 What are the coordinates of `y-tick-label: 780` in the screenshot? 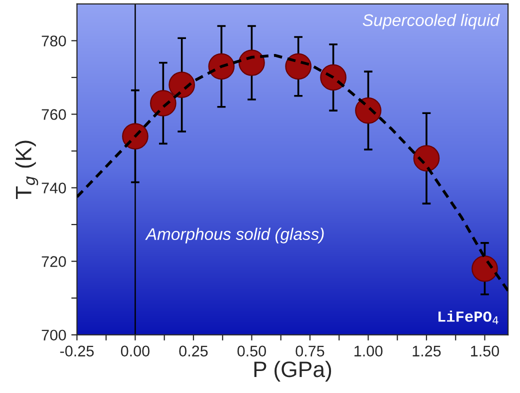 It's located at (54, 41).